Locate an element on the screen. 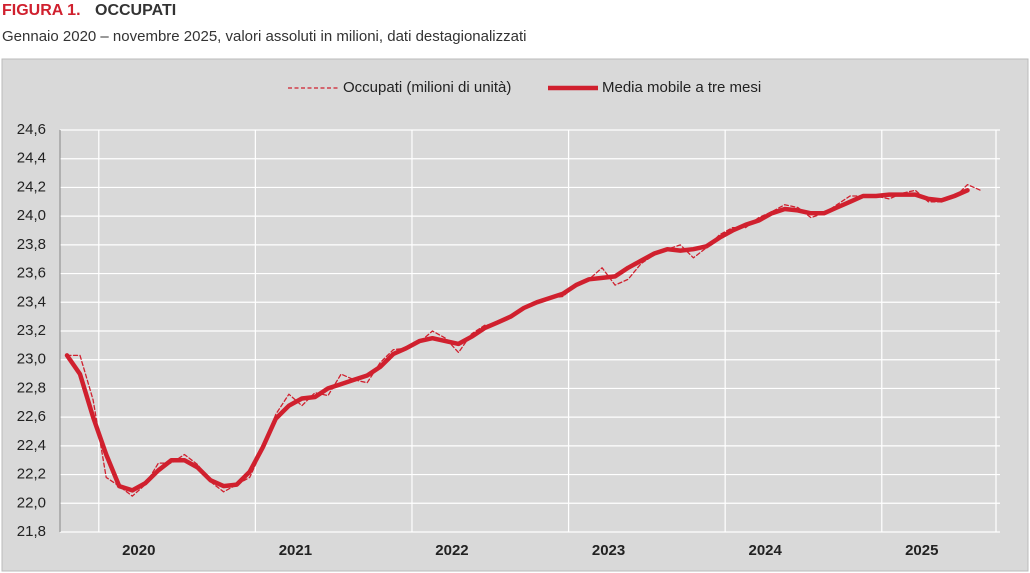  y-tick-label: 22,6 is located at coordinates (31, 416).